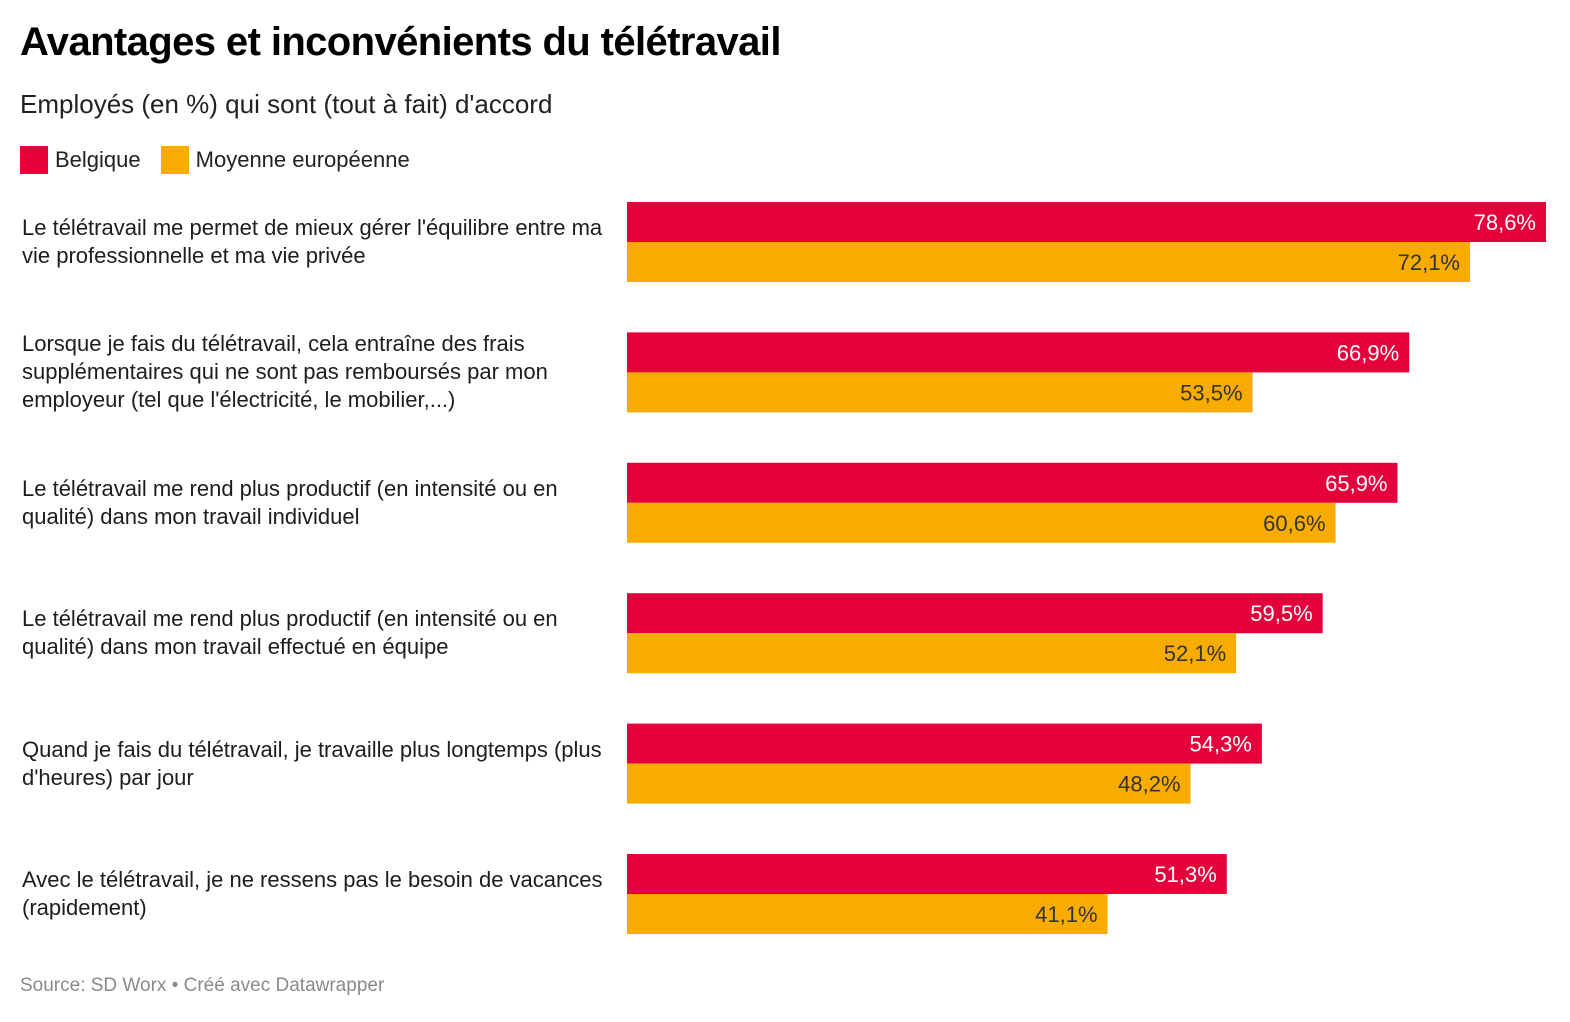 The height and width of the screenshot is (1022, 1570). Describe the element at coordinates (302, 159) in the screenshot. I see `legend-label-moyenne-europeenne: Moyenne européenne` at that location.